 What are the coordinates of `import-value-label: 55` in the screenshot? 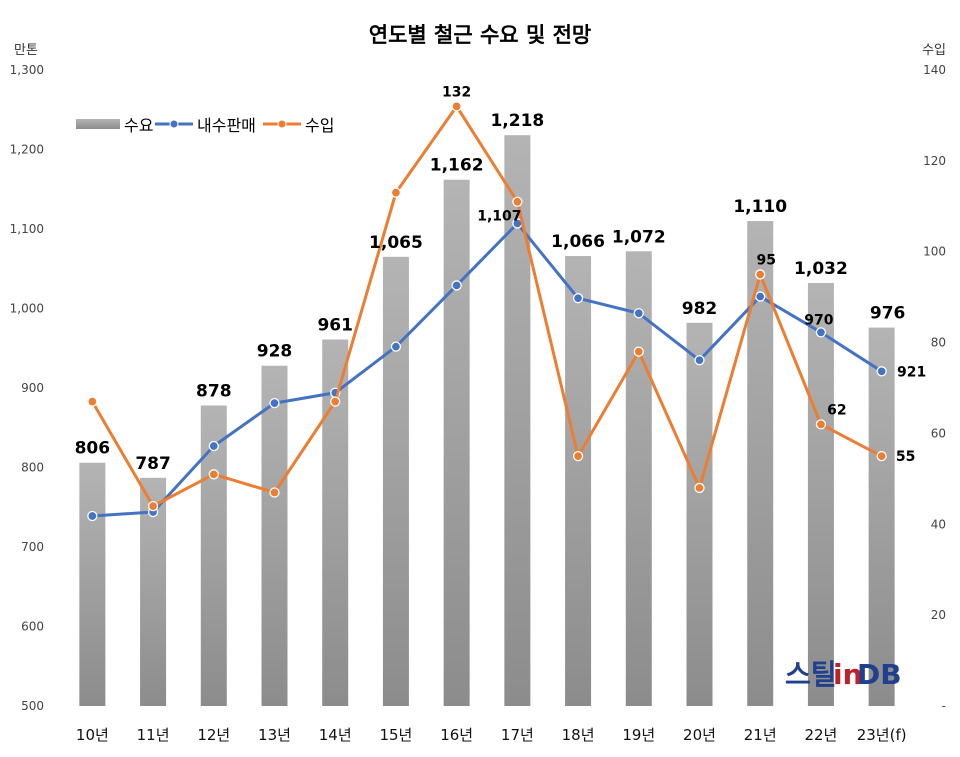 It's located at (905, 457).